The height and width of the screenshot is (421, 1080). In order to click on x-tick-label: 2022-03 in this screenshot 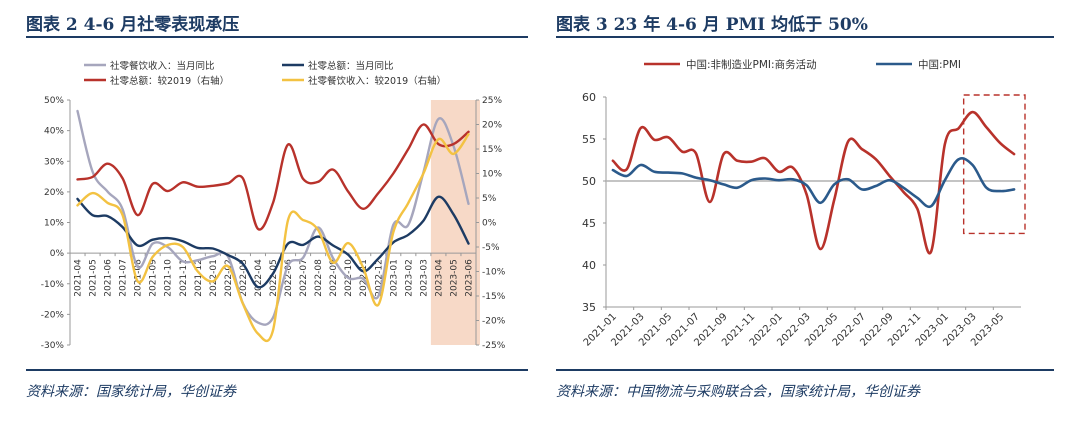, I will do `click(244, 278)`.